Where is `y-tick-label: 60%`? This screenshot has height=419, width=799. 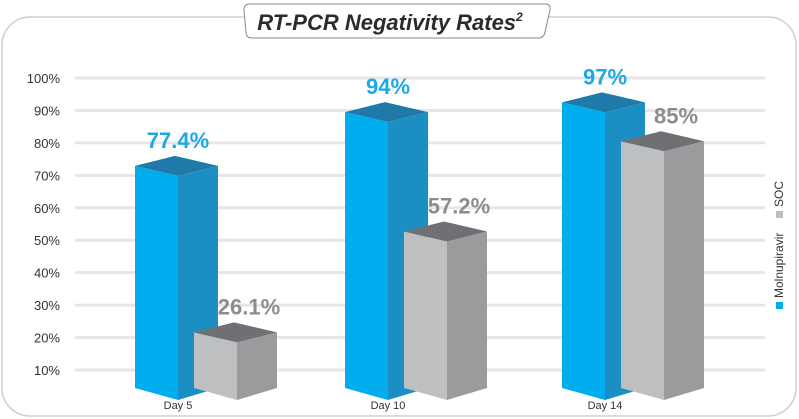
y-tick-label: 60% is located at coordinates (47, 208).